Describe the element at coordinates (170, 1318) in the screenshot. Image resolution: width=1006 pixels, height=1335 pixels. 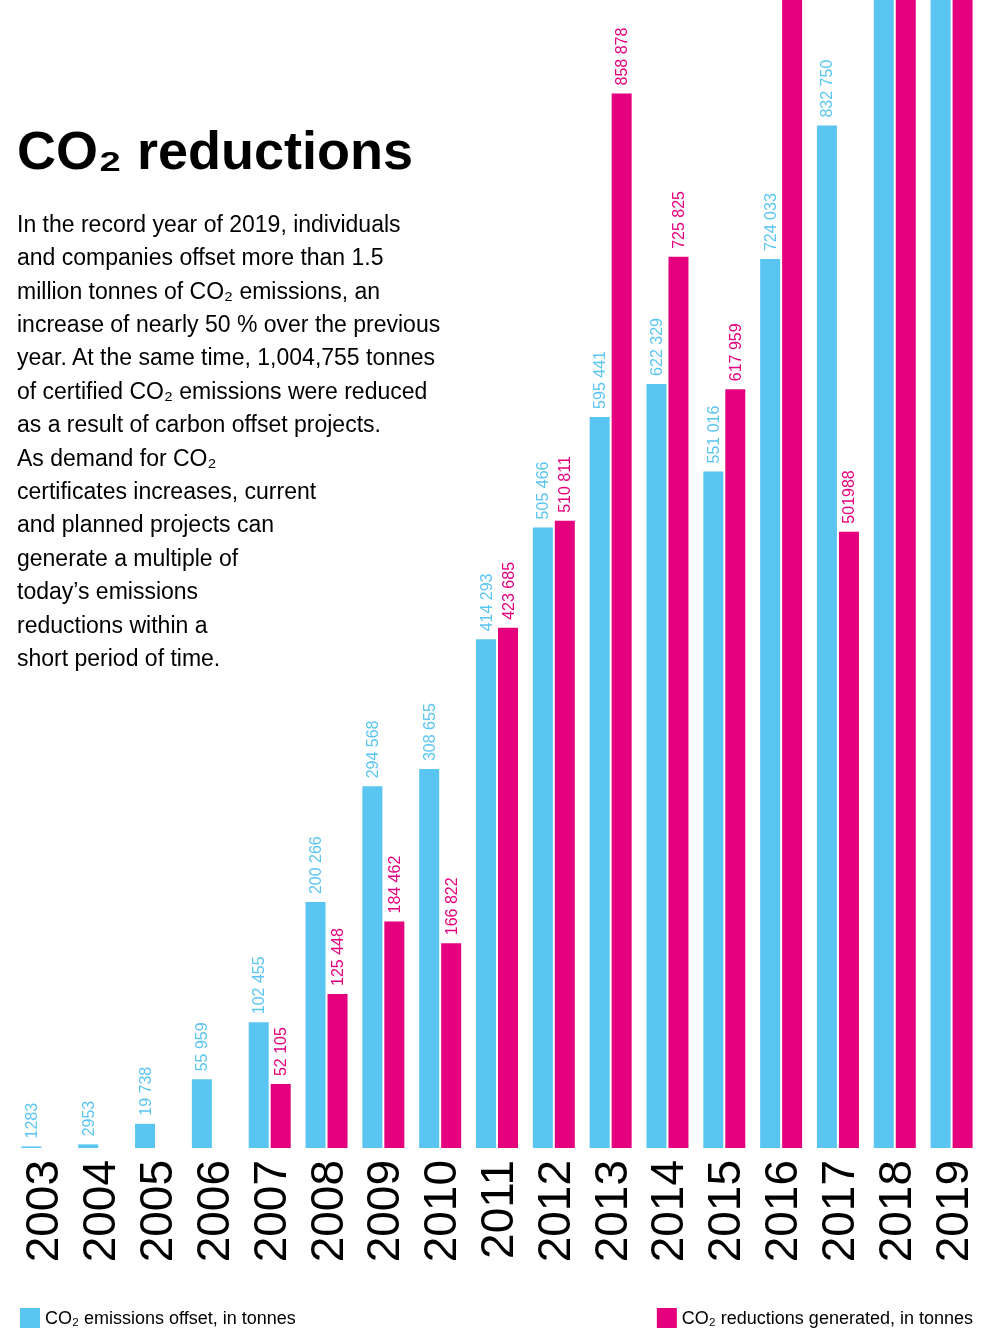
I see `legend-label: CO₂ emissions offset, in tonnes` at that location.